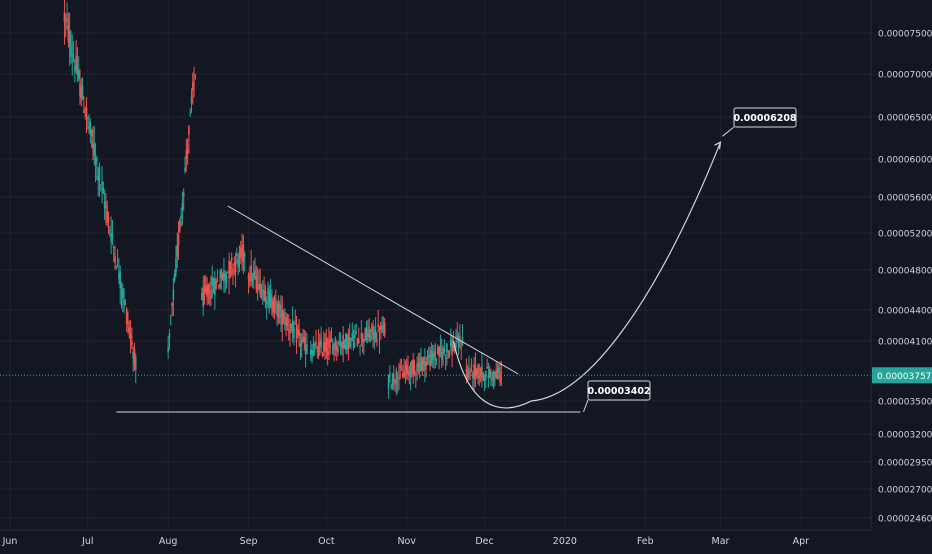  Describe the element at coordinates (905, 520) in the screenshot. I see `price-tick-label: 0.00002460` at that location.